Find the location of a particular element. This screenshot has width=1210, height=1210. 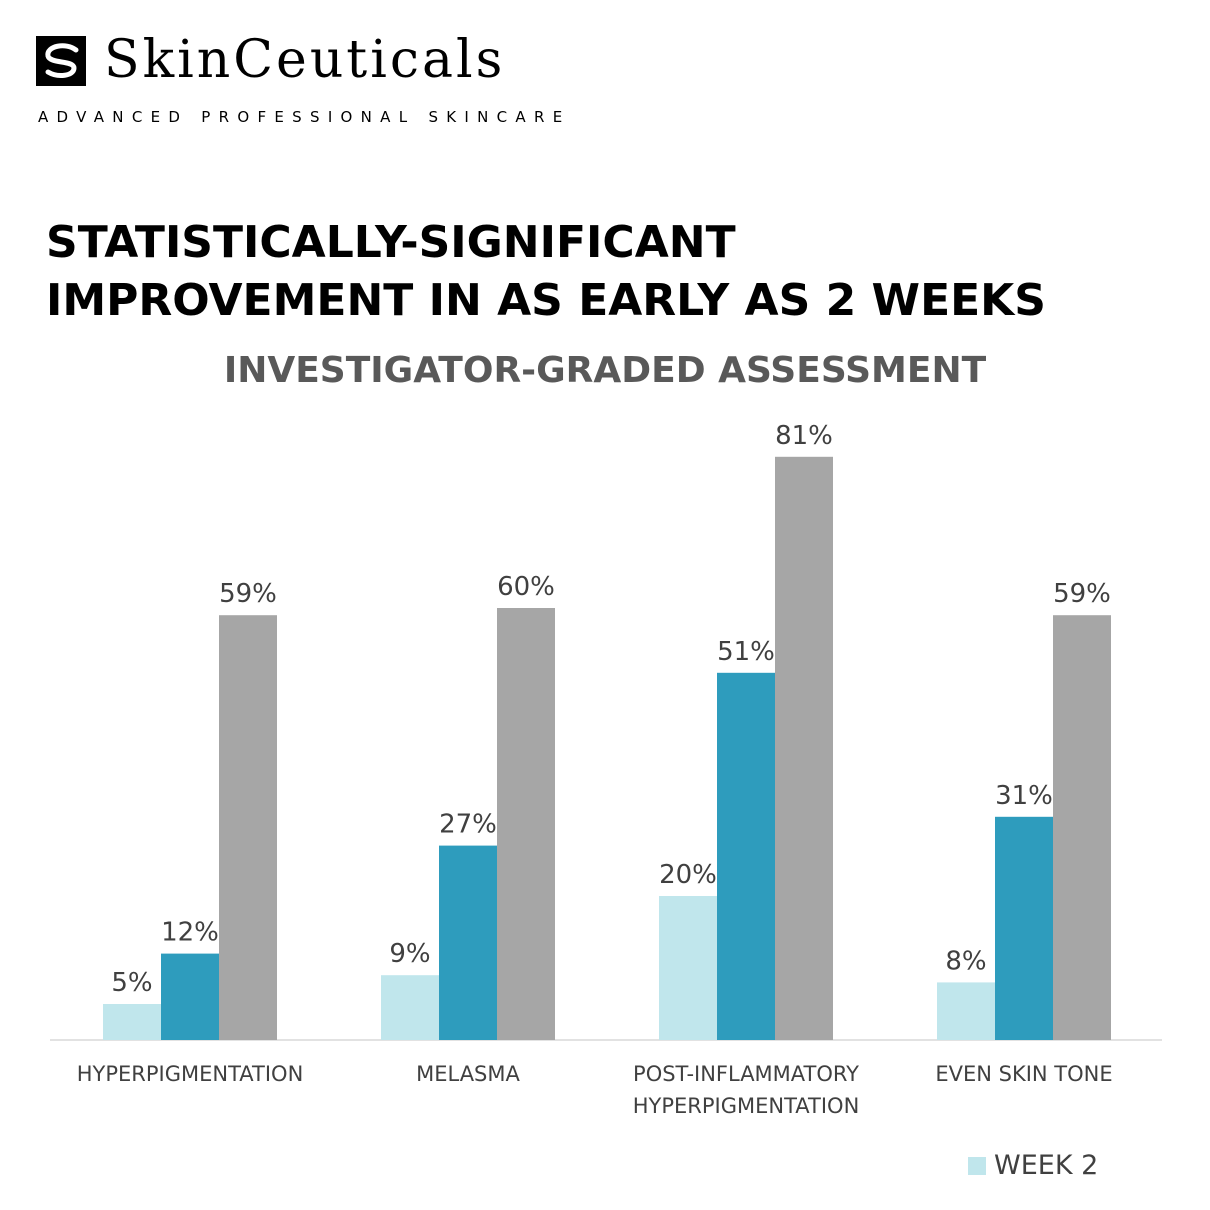

chart-legend: WEEK 2 is located at coordinates (1033, 1165).